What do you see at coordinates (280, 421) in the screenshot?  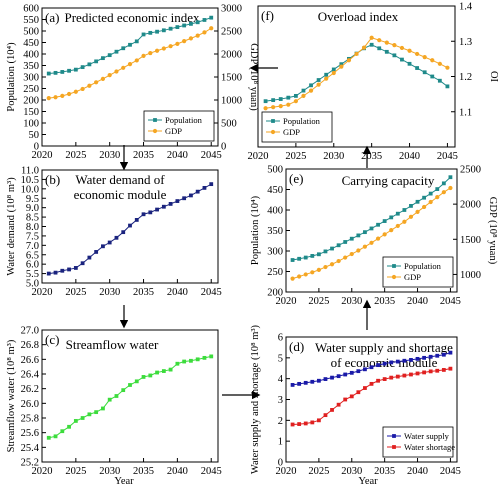 I see `y-tick-label: 2` at bounding box center [280, 421].